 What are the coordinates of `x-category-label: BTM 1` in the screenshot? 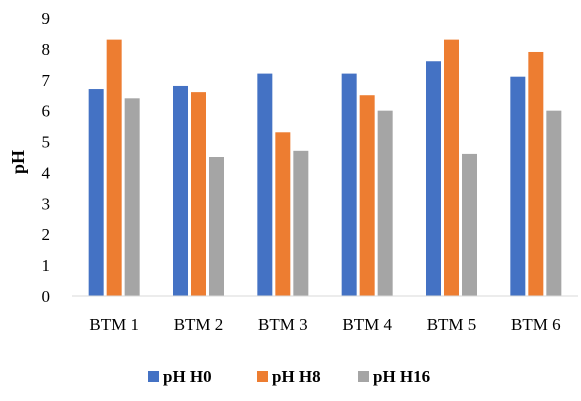 It's located at (114, 324).